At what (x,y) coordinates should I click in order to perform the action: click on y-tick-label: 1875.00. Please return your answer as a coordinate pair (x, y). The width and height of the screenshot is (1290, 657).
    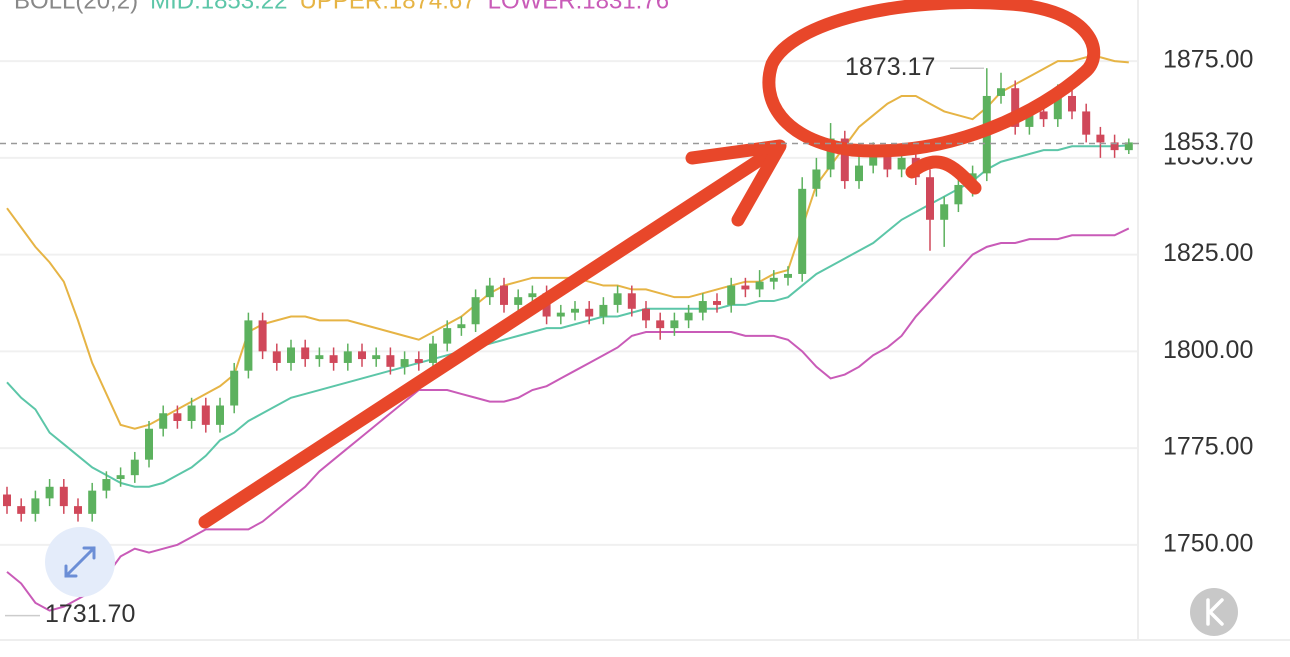
    Looking at the image, I should click on (1208, 60).